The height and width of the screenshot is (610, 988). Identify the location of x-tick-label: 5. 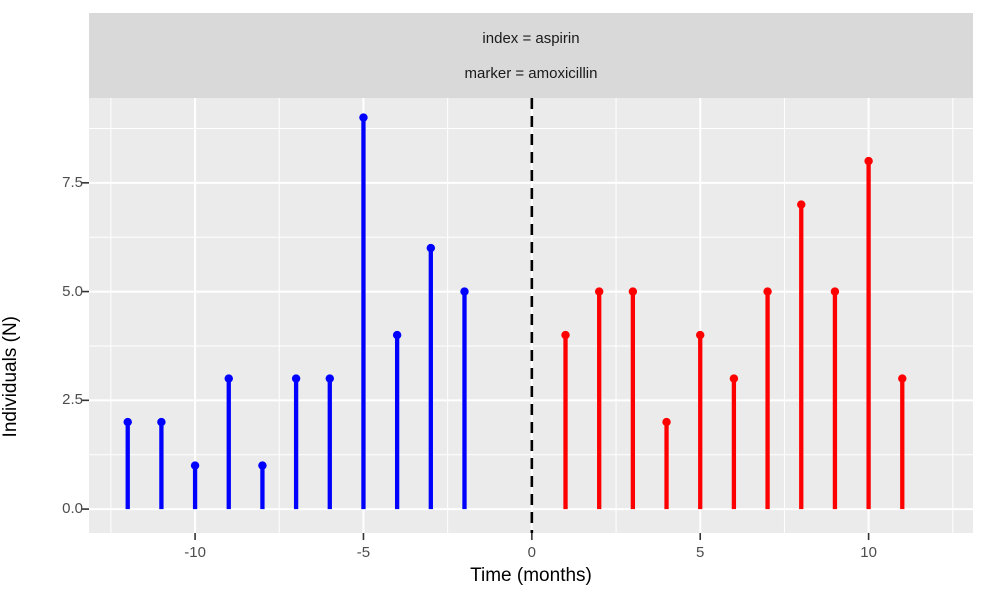
(700, 552).